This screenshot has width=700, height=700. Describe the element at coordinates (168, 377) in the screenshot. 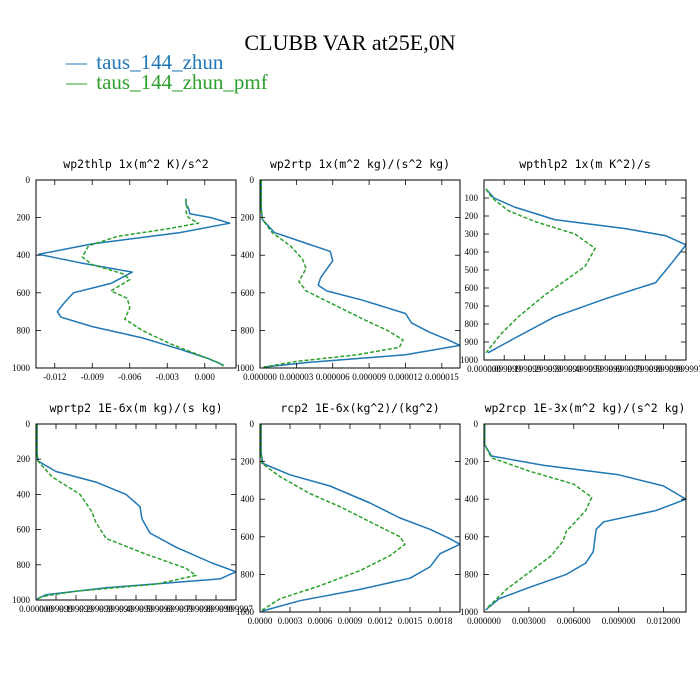

I see `x-tick-label: -0.003` at that location.